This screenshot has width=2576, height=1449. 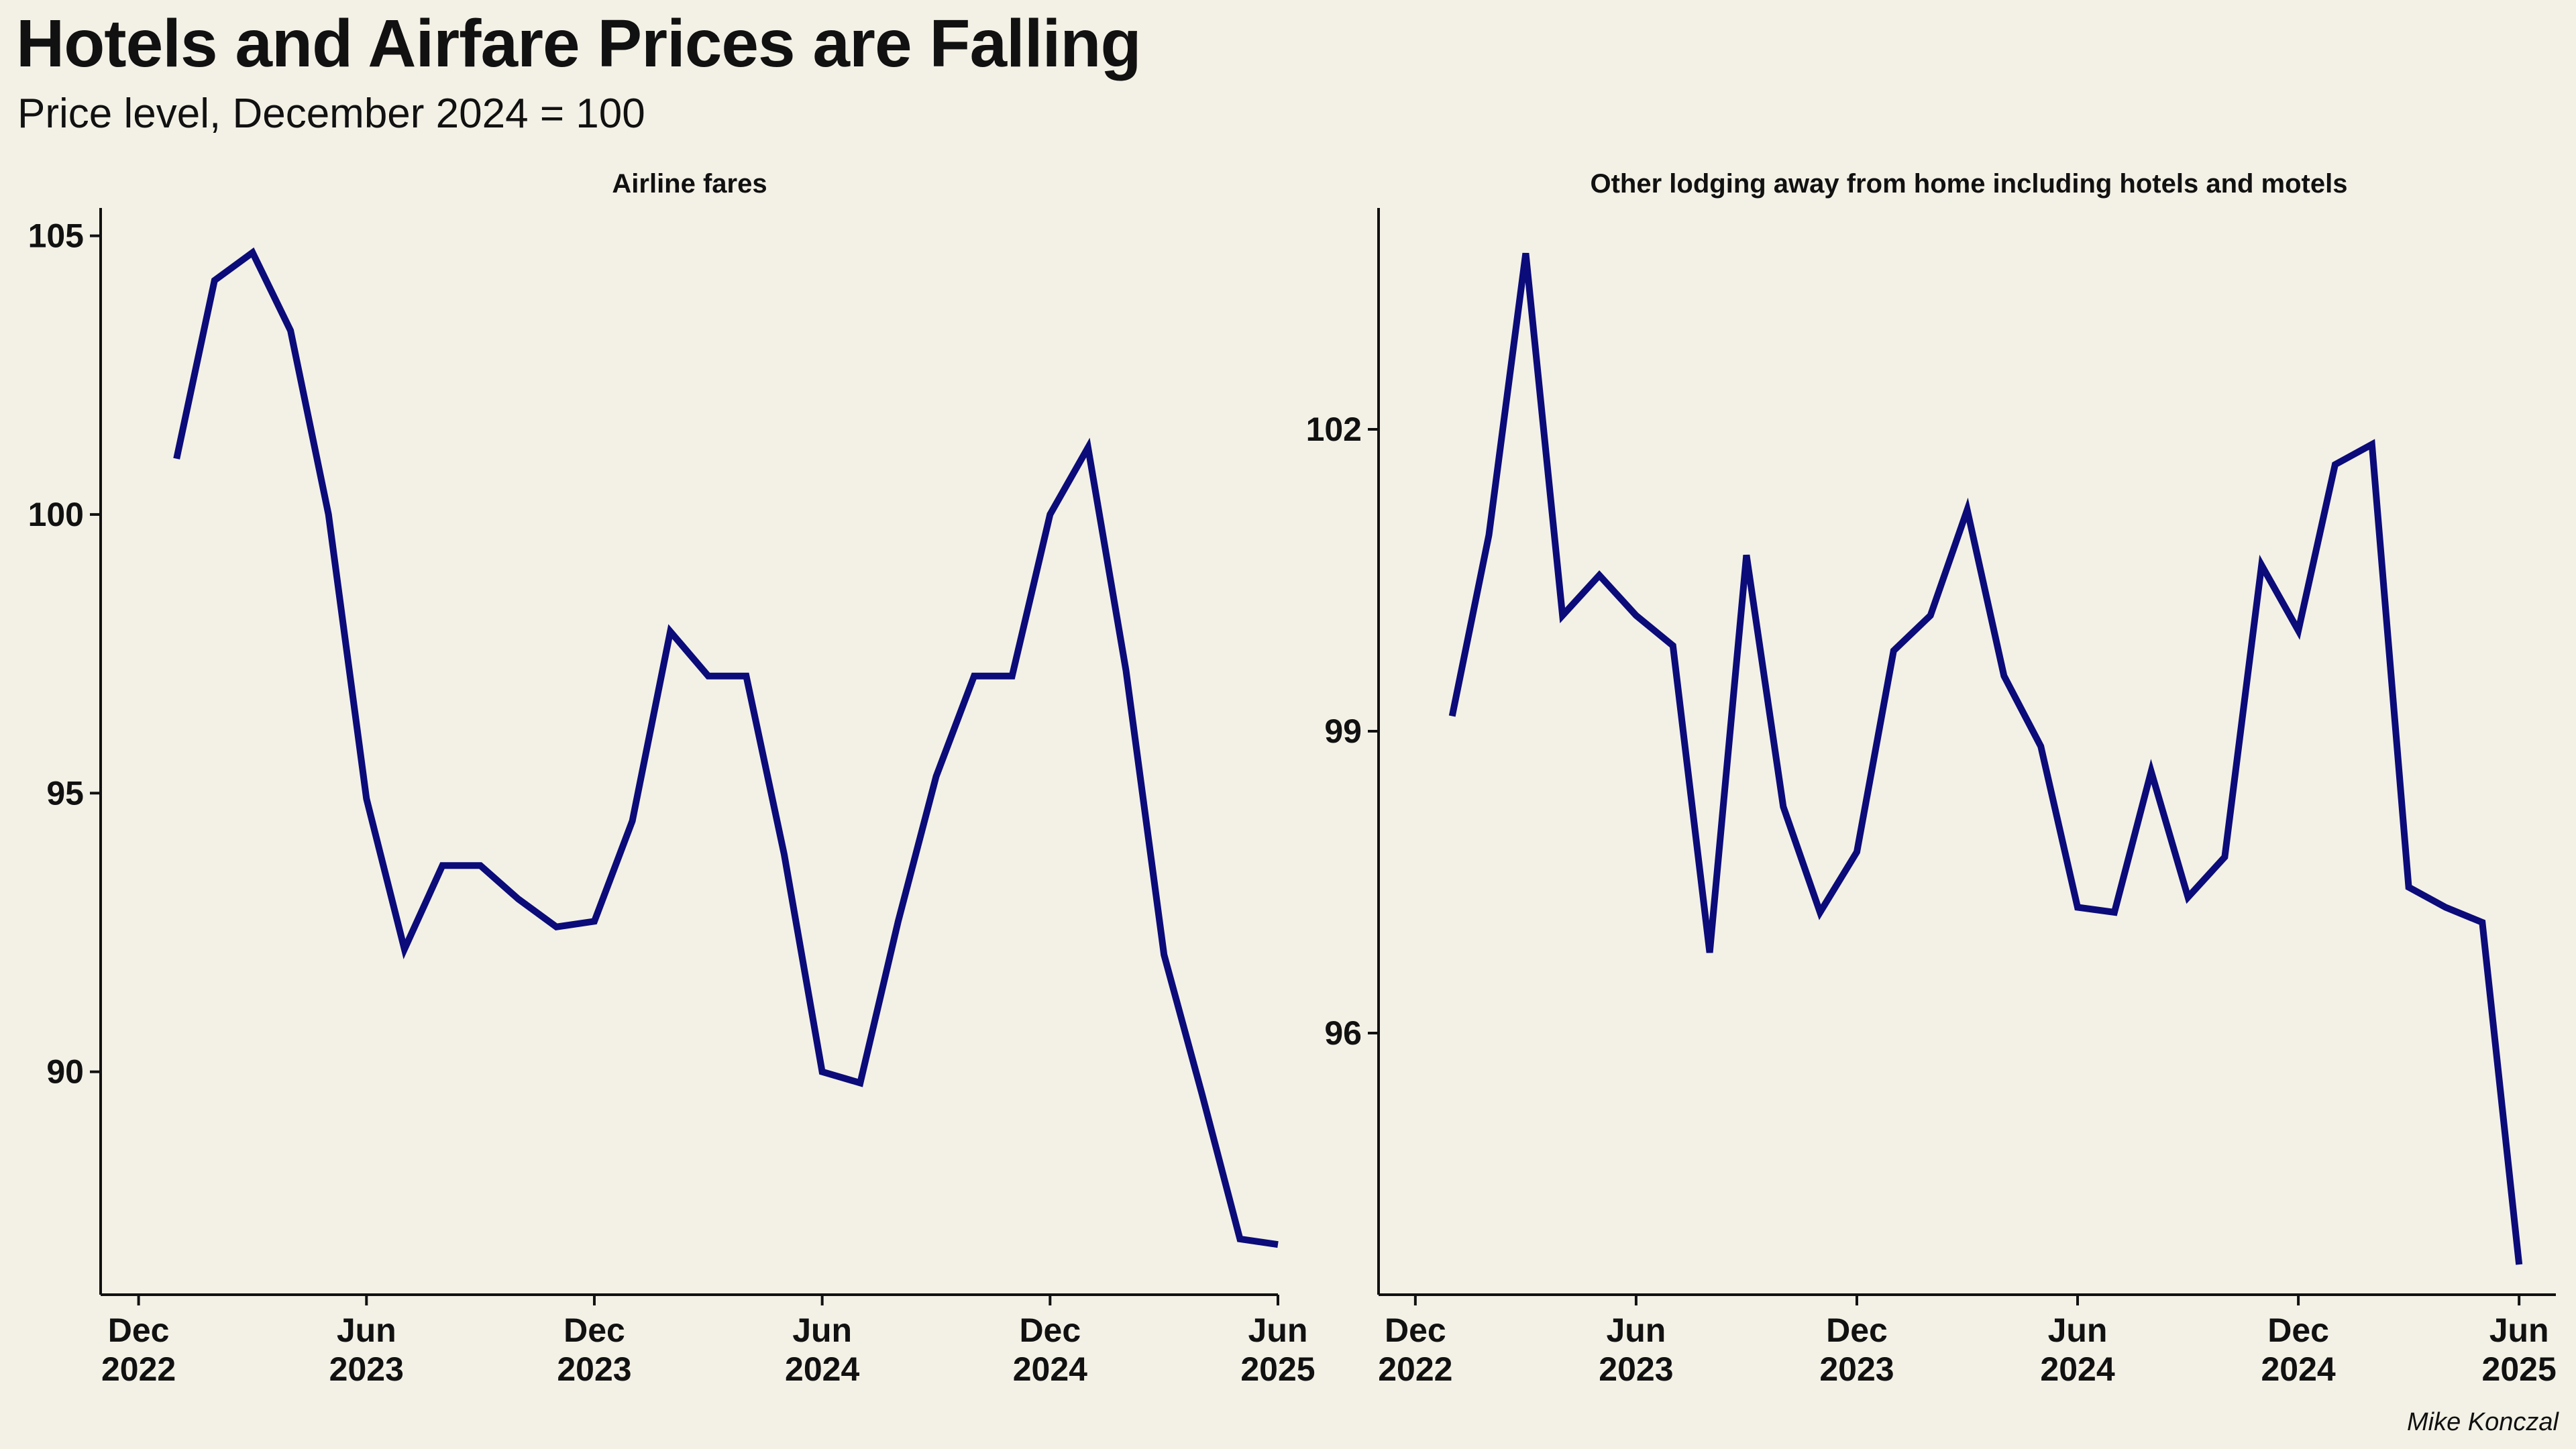 I want to click on y-tick-label: 102, so click(x=1334, y=429).